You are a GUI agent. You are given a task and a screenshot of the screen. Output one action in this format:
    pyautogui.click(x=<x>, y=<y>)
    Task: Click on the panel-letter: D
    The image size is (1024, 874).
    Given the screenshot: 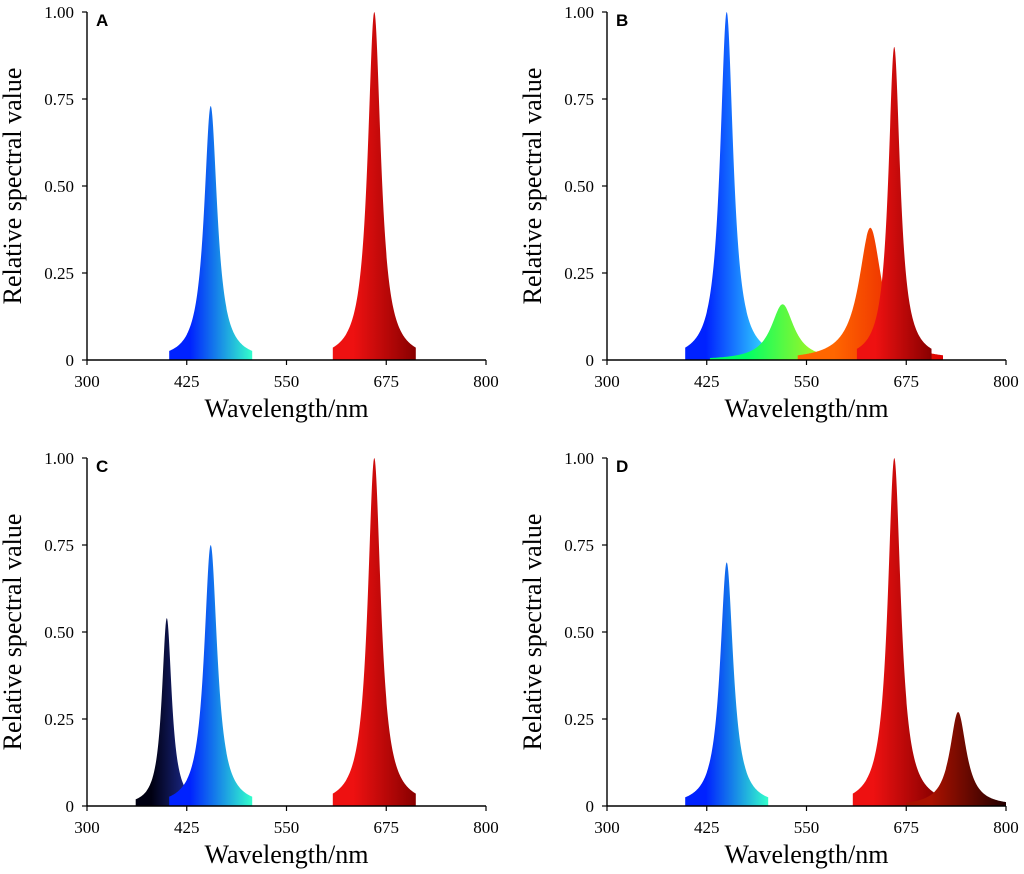 What is the action you would take?
    pyautogui.click(x=622, y=466)
    